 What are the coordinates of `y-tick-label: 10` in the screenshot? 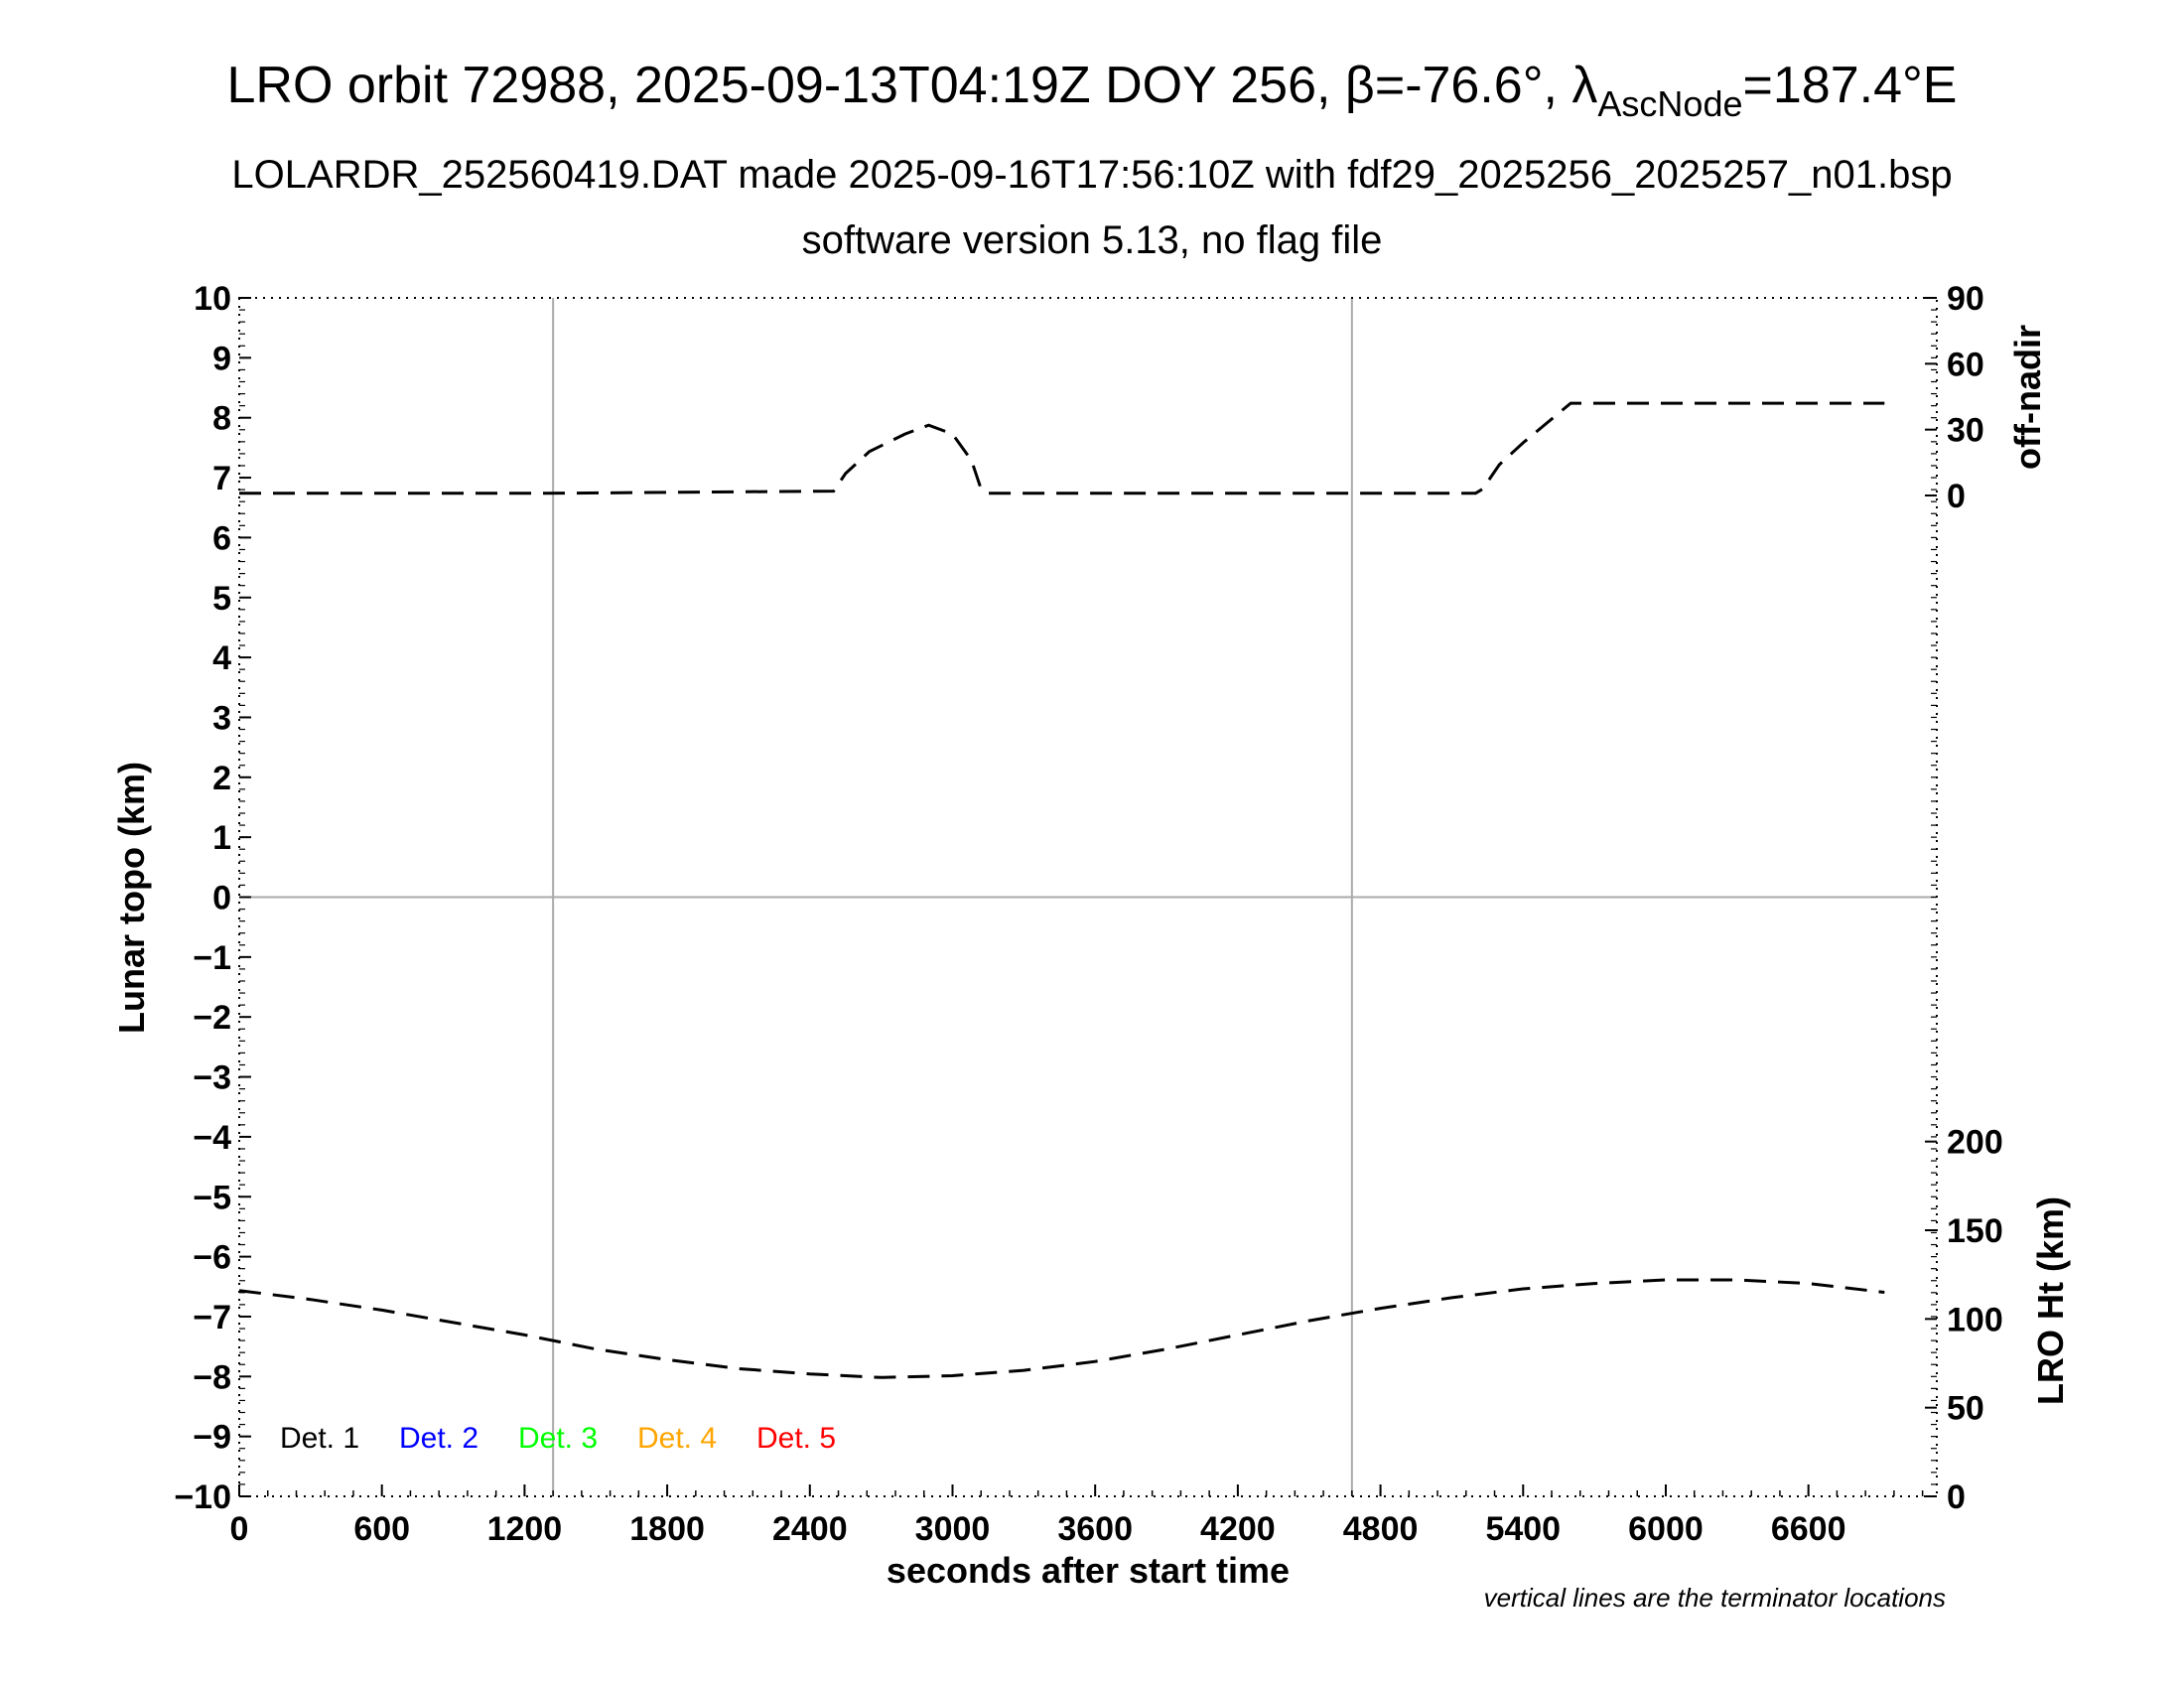 It's located at (212, 299).